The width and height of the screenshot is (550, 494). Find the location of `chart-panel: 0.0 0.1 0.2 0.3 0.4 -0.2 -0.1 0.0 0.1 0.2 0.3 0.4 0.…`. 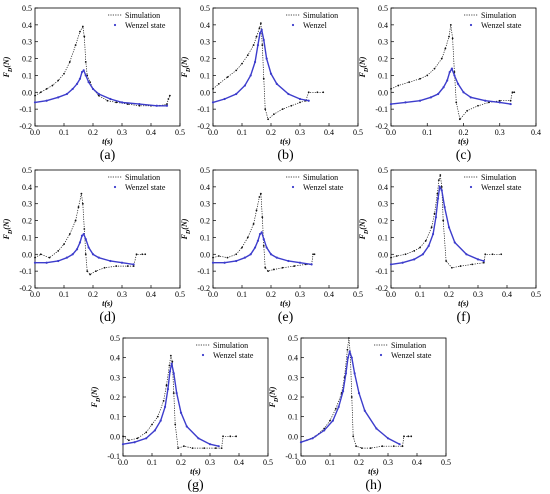

chart-panel: 0.0 0.1 0.2 0.3 0.4 -0.2 -0.1 0.0 0.1 0.2 0.3 0.4 0.… is located at coordinates (449, 83).